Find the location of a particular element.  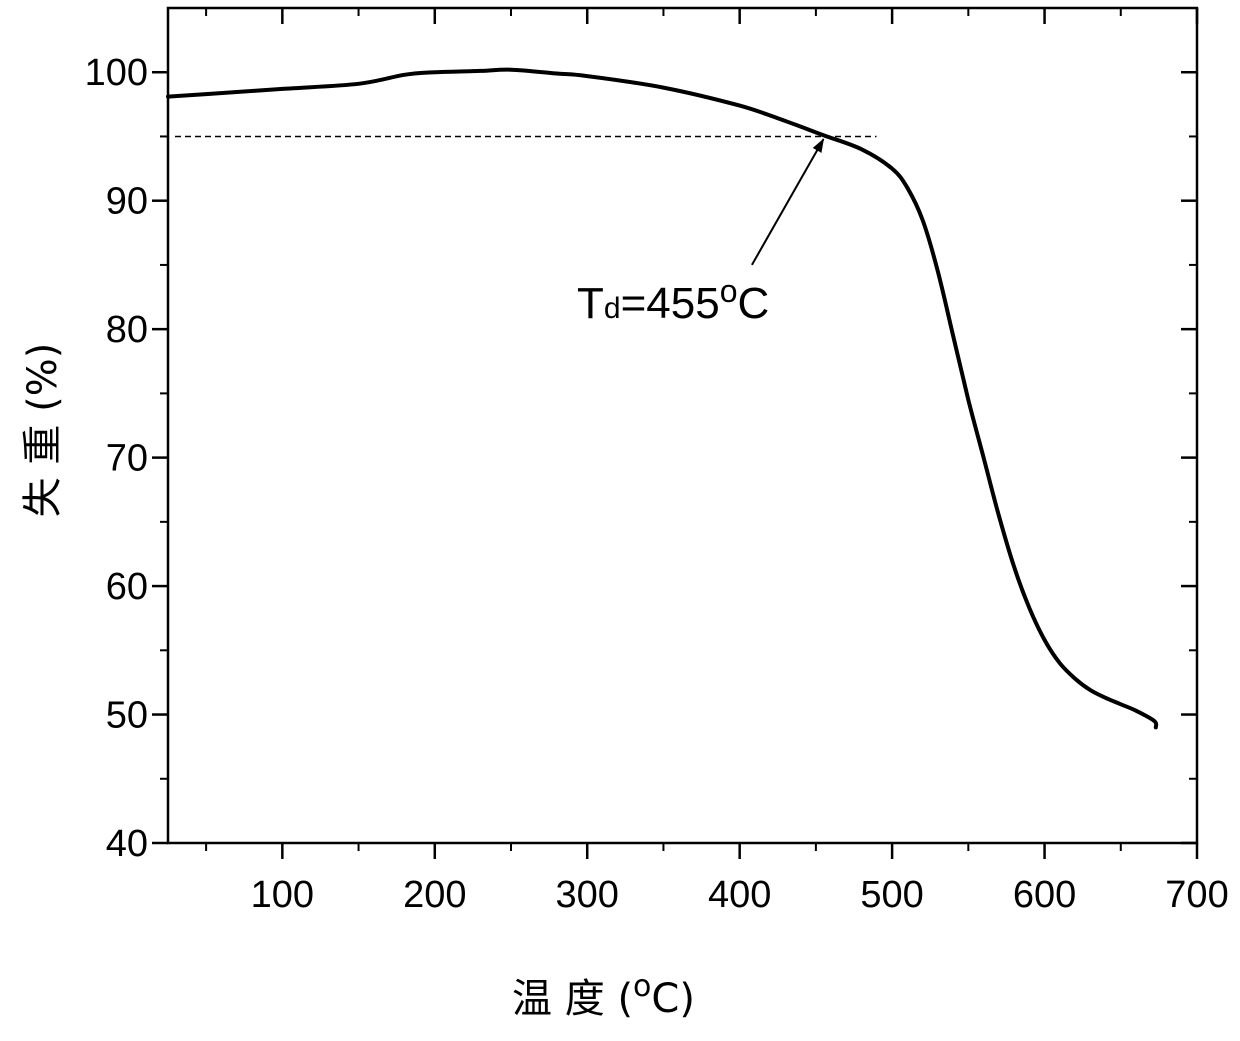

x-tick-label: 200 is located at coordinates (434, 895).